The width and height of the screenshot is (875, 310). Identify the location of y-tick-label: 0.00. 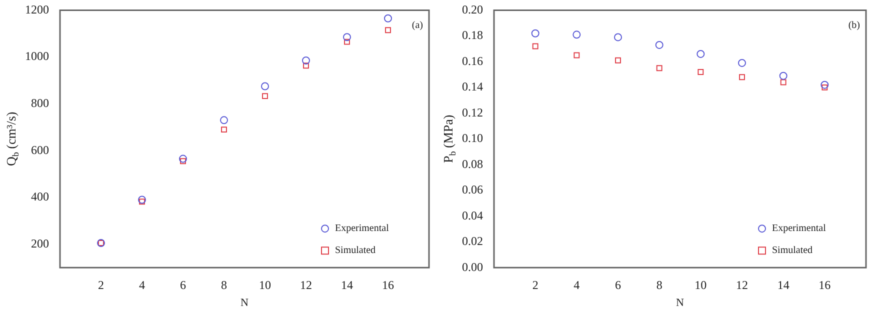
(472, 267).